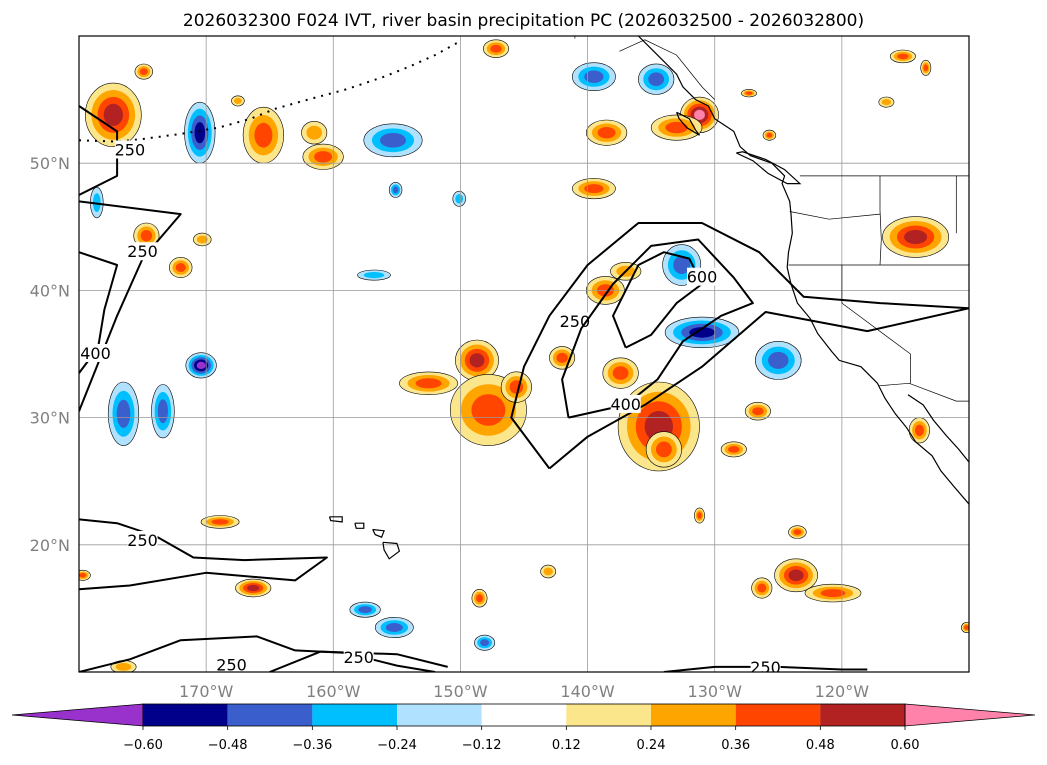  Describe the element at coordinates (735, 745) in the screenshot. I see `colorbar-tick-label: 0.36` at that location.